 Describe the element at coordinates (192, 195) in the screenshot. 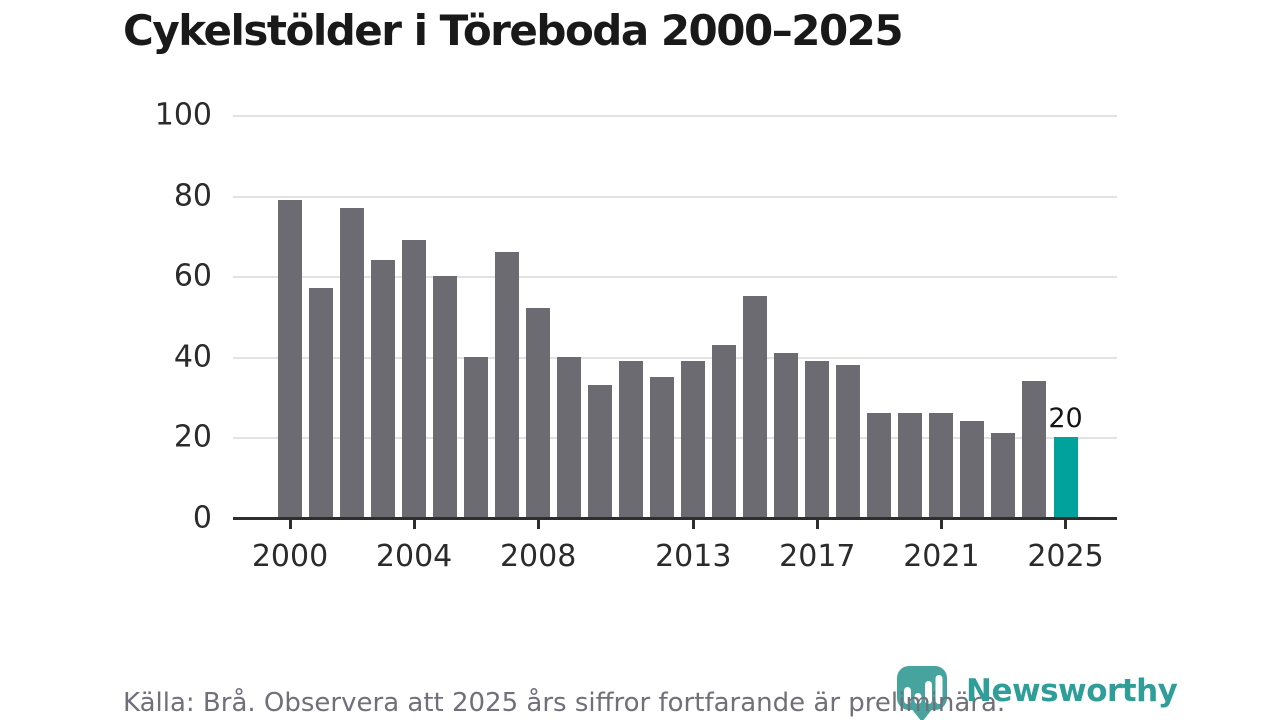

I see `y-axis-tick-label: 80` at that location.